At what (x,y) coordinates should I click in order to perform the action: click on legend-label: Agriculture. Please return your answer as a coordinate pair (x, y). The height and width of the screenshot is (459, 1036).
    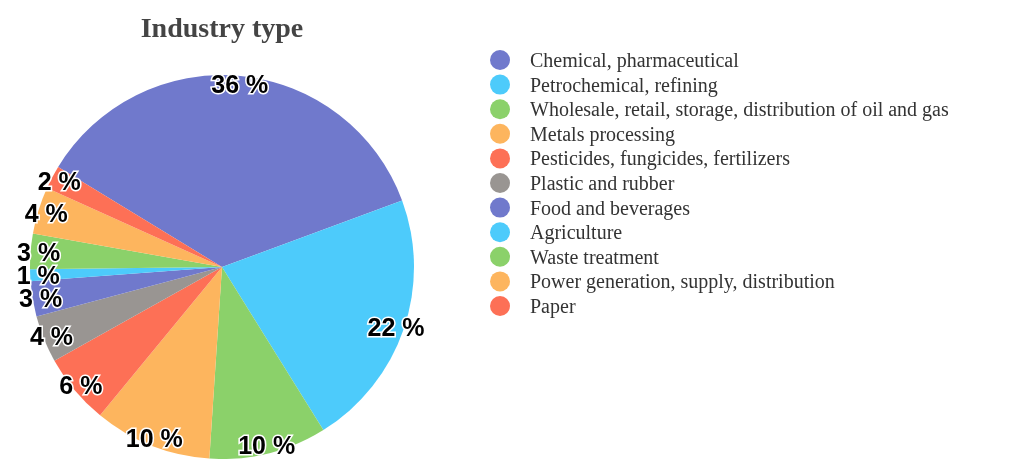
    Looking at the image, I should click on (576, 233).